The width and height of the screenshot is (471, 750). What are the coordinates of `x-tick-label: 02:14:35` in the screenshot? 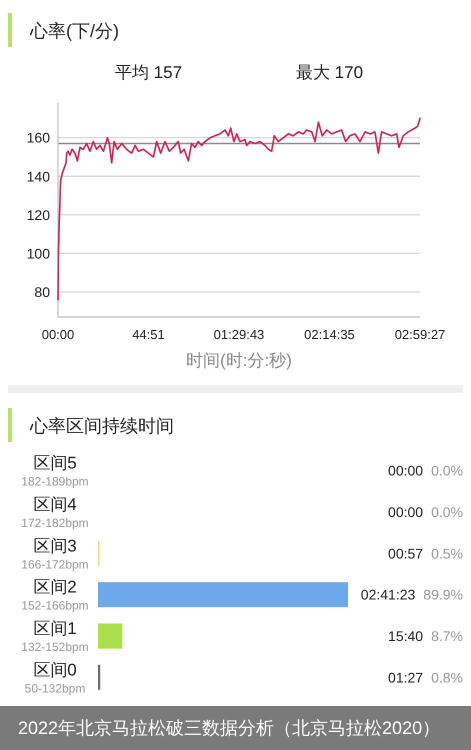 It's located at (329, 334).